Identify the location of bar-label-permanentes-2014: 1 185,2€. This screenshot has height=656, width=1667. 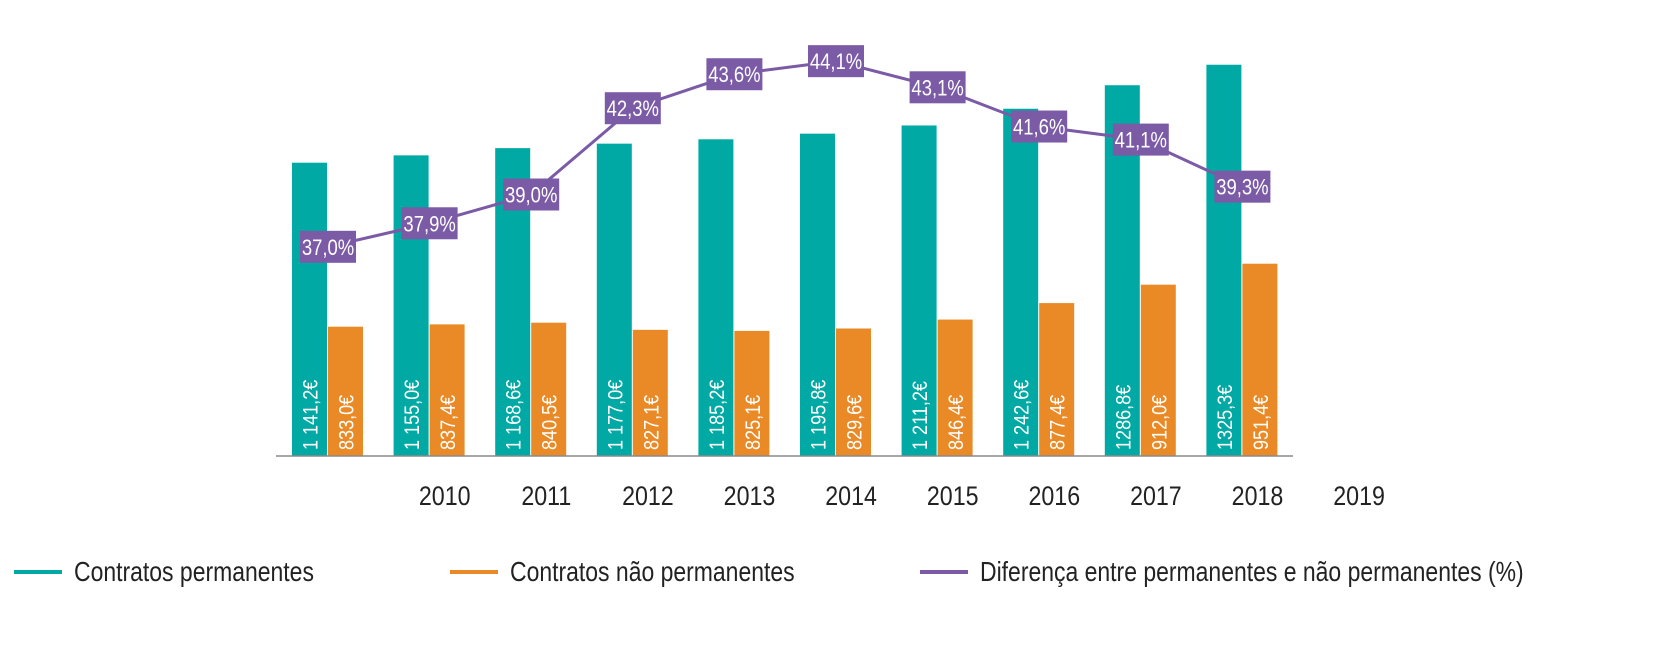
(718, 415).